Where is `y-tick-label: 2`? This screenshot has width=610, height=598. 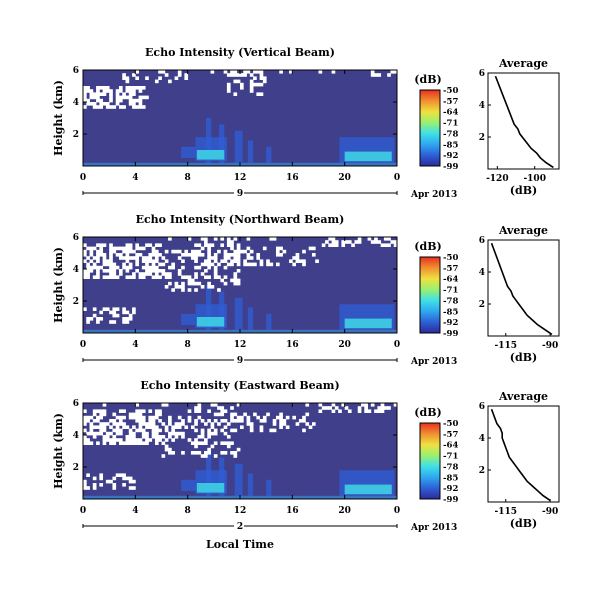
y-tick-label: 2 is located at coordinates (76, 302).